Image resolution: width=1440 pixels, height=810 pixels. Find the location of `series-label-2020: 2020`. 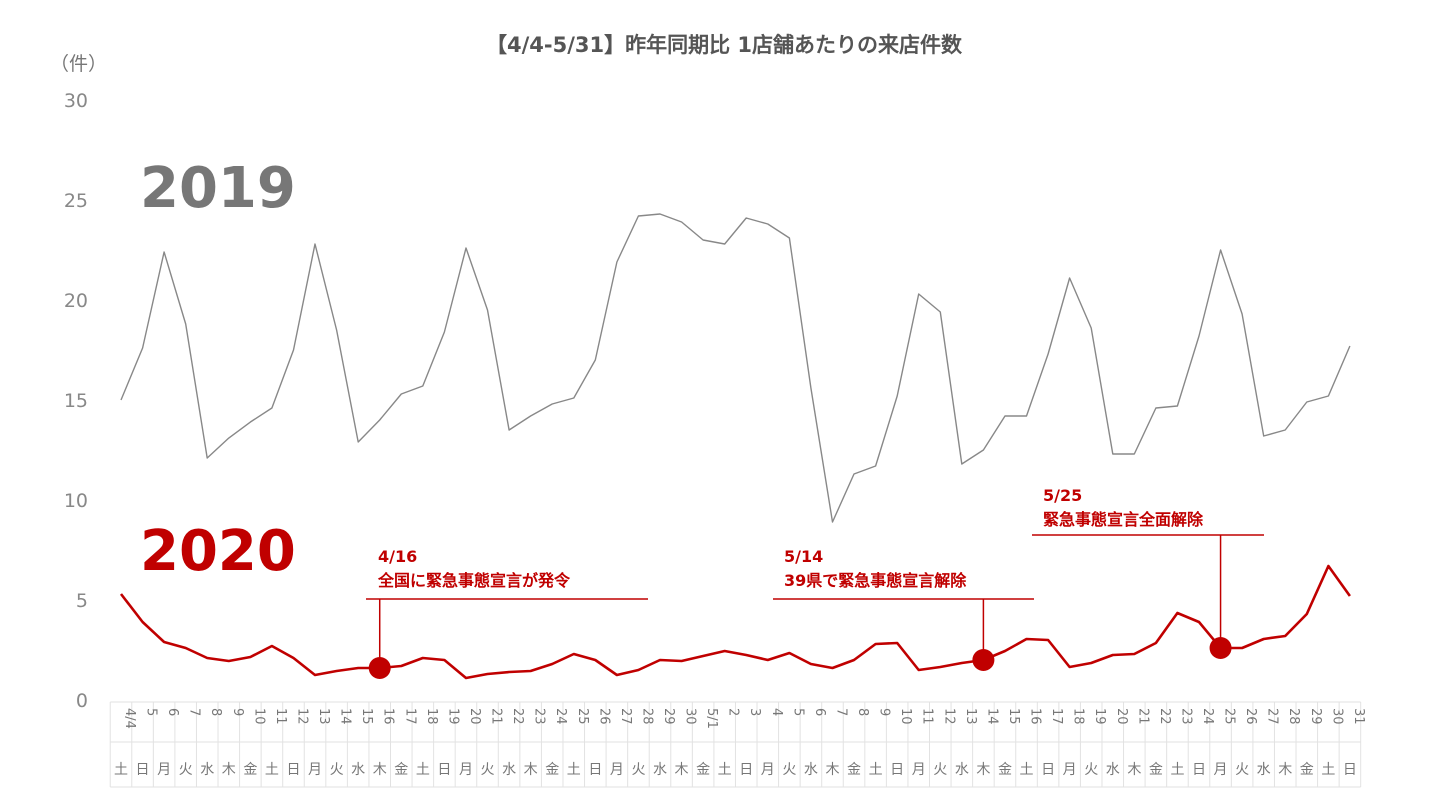

series-label-2020: 2020 is located at coordinates (218, 551).